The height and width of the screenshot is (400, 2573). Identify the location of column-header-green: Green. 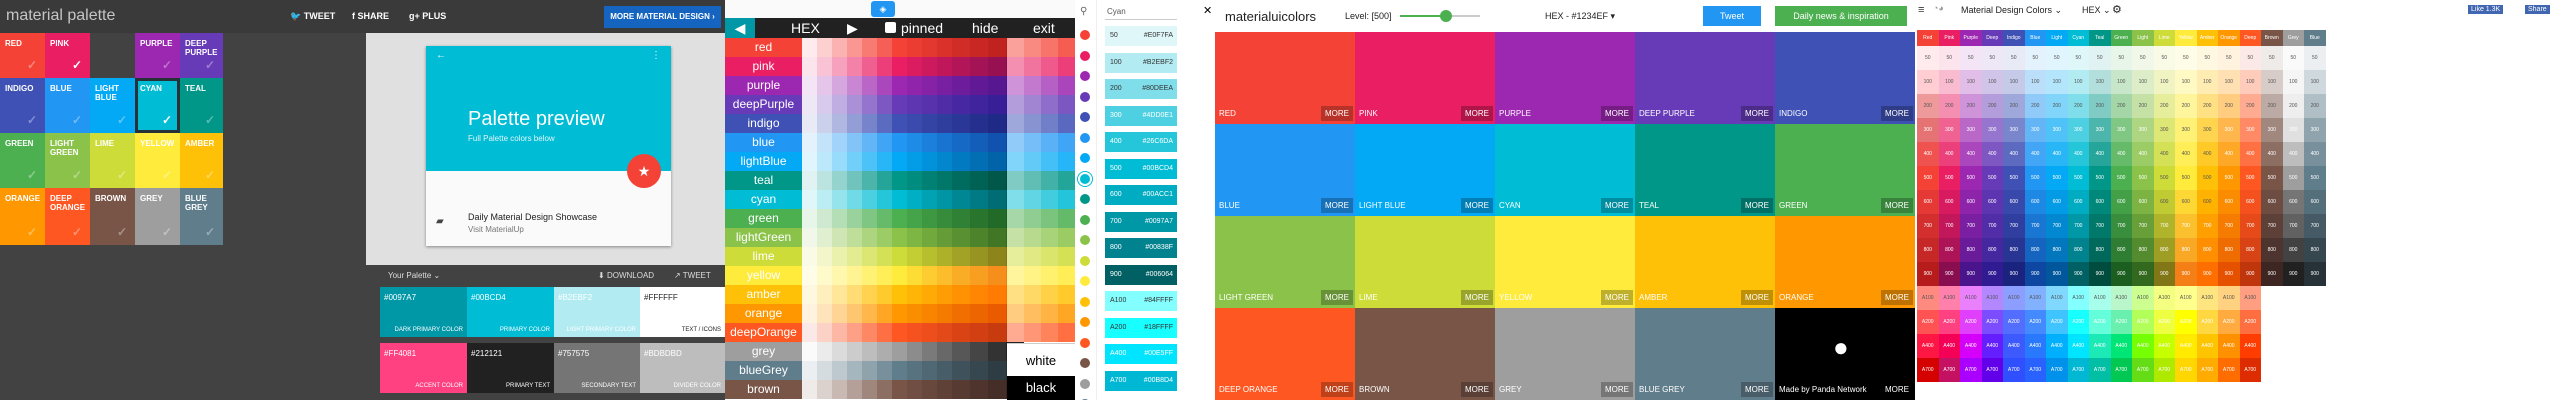
(2121, 38).